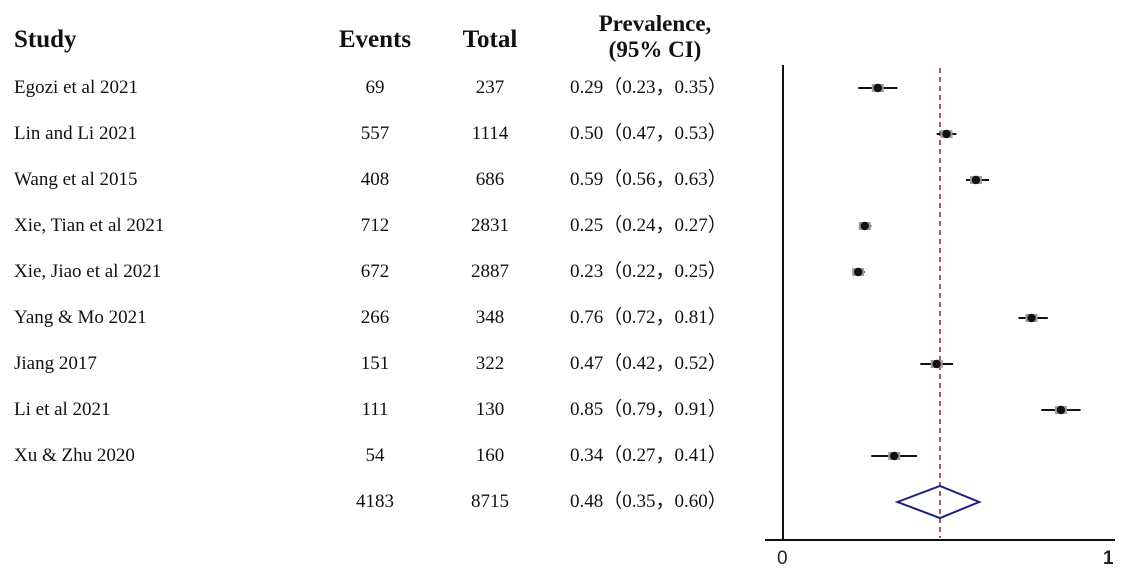  Describe the element at coordinates (490, 363) in the screenshot. I see `total-value: 322` at that location.